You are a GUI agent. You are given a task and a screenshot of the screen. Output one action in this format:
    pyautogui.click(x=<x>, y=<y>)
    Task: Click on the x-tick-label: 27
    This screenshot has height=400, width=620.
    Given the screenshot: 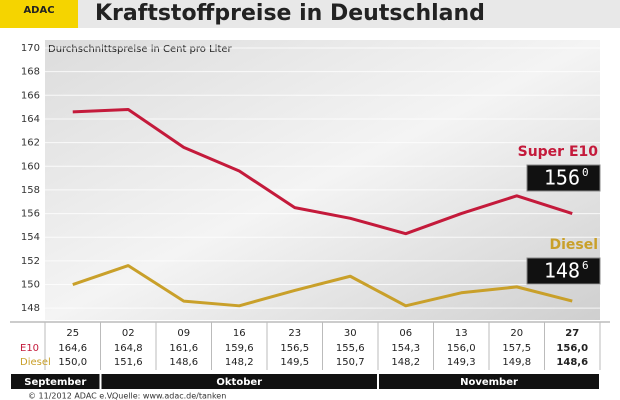 What is the action you would take?
    pyautogui.click(x=572, y=333)
    